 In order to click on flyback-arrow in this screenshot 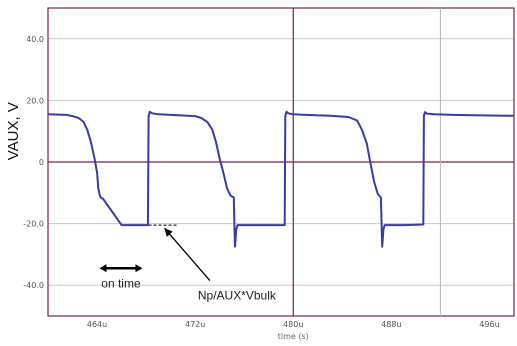, I will do `click(187, 254)`.